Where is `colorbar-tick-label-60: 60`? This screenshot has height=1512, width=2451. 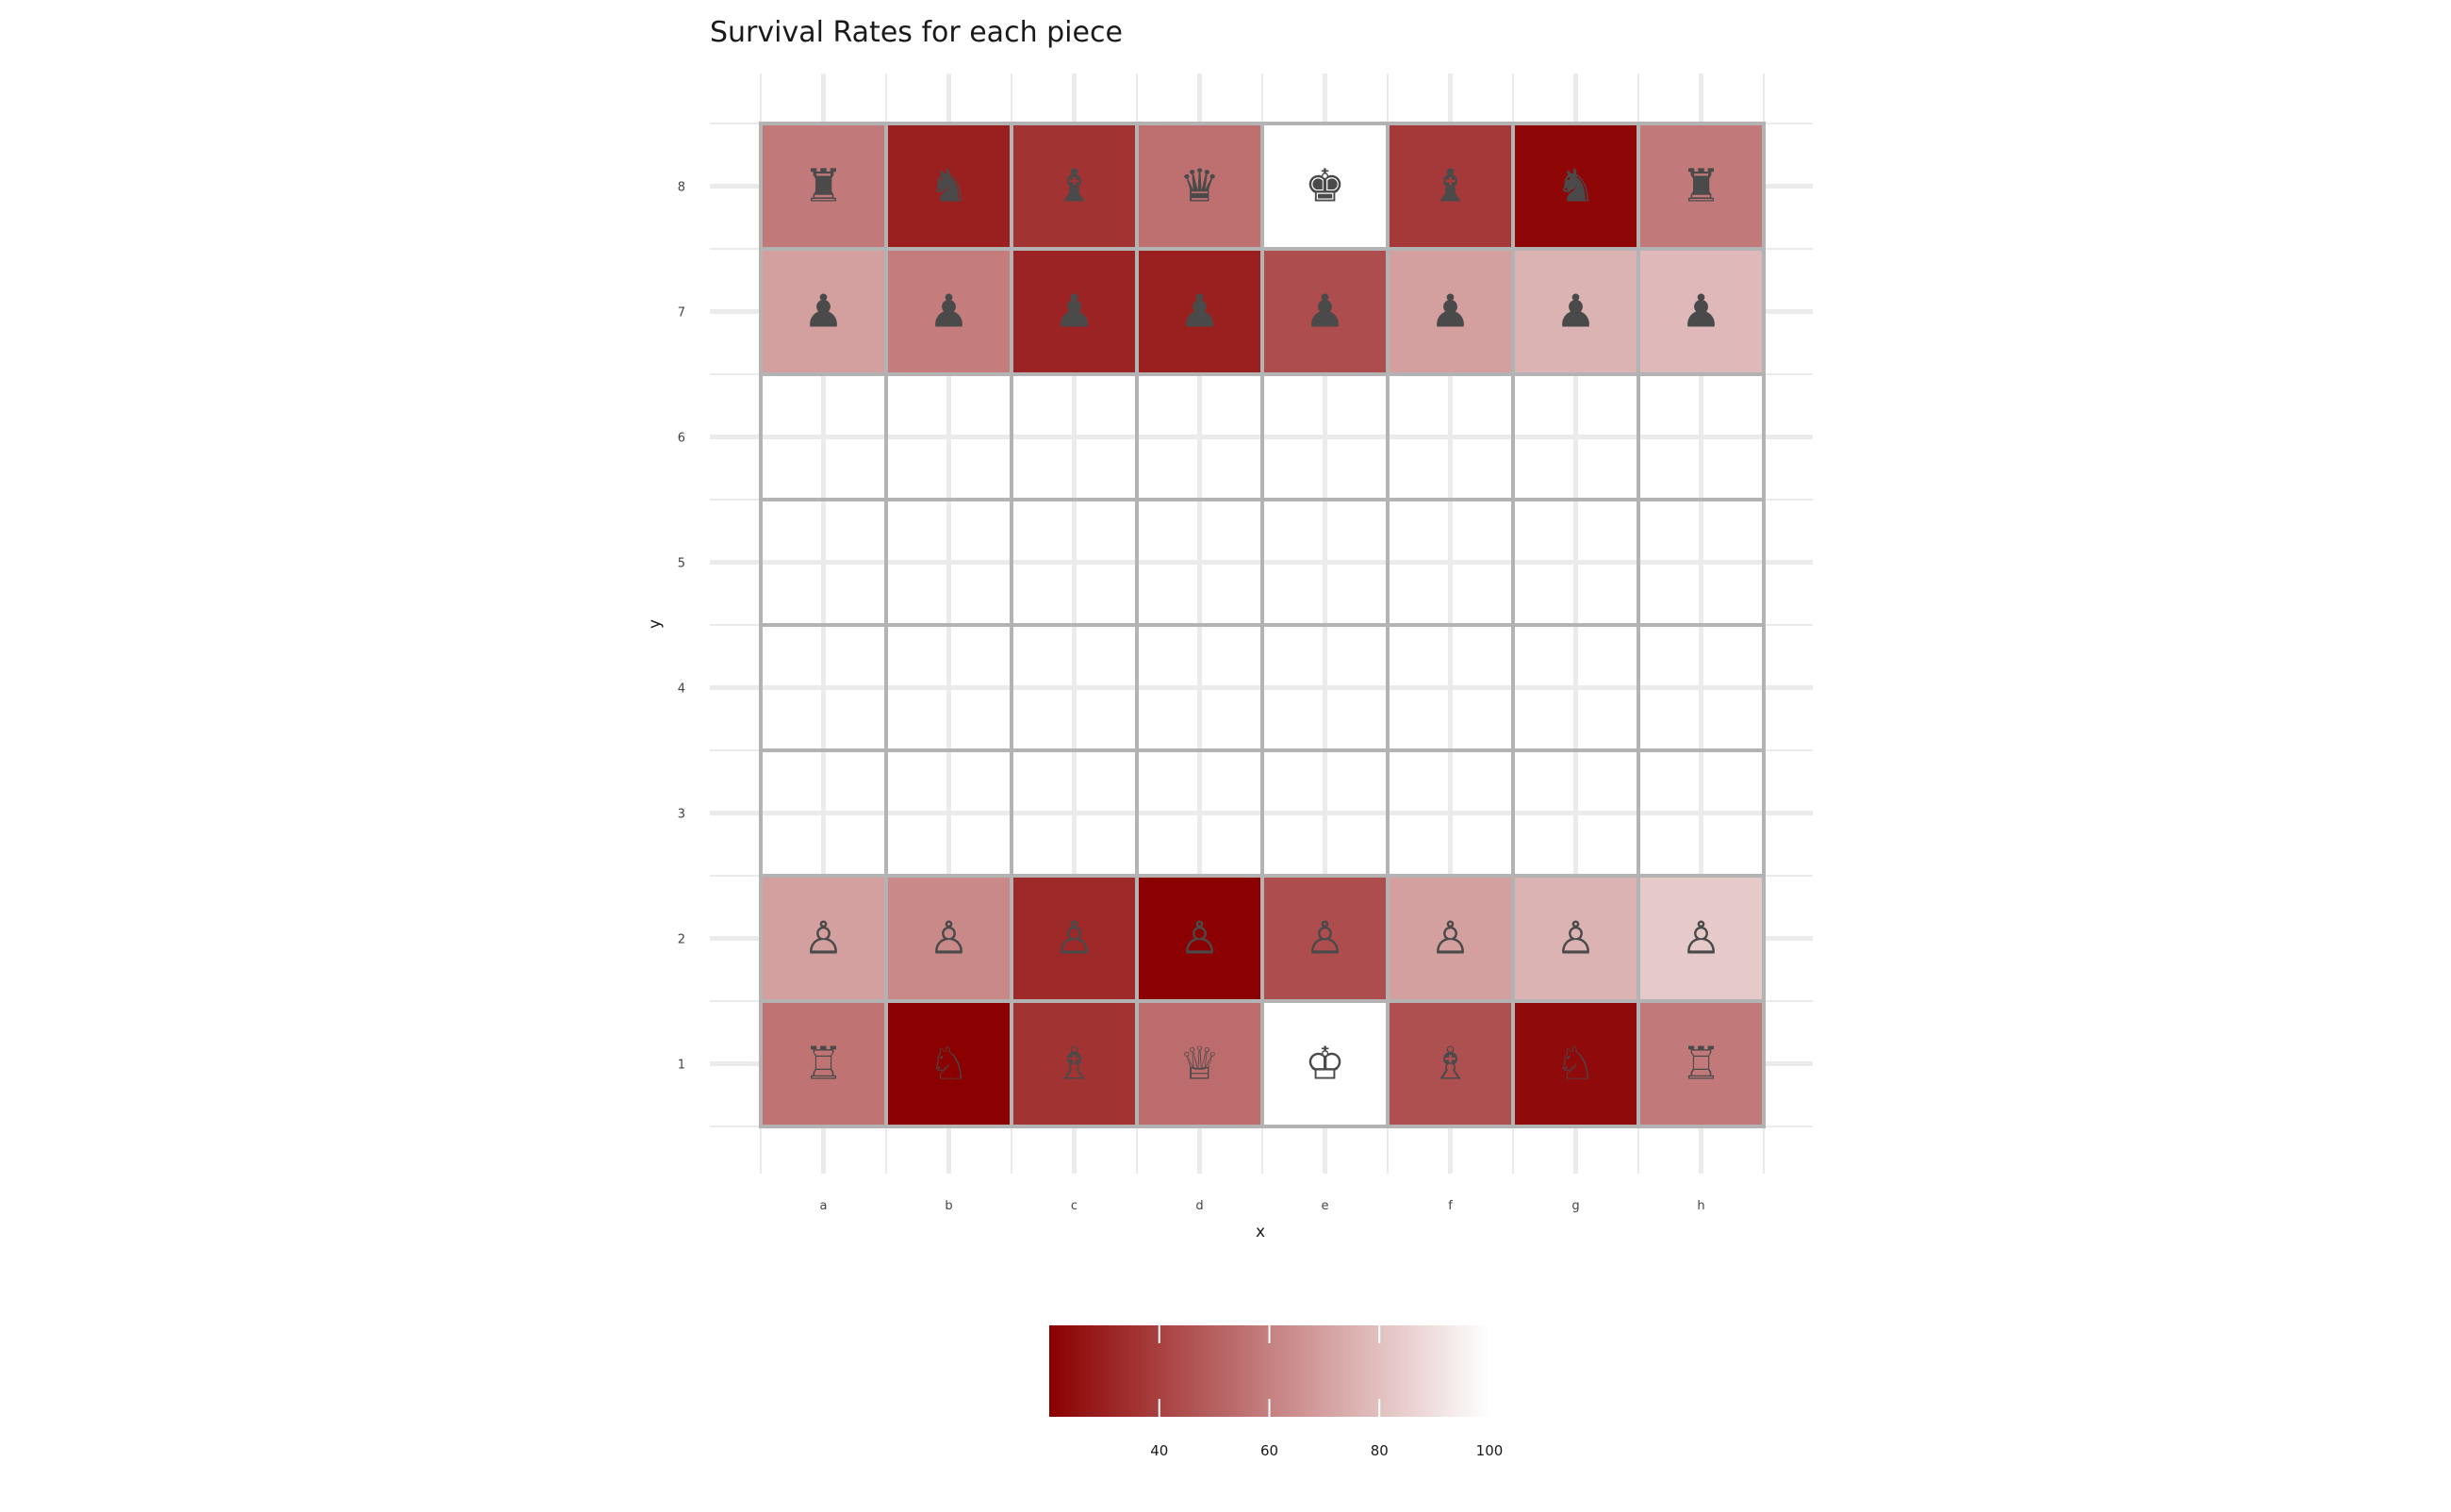 colorbar-tick-label-60: 60 is located at coordinates (1269, 1451).